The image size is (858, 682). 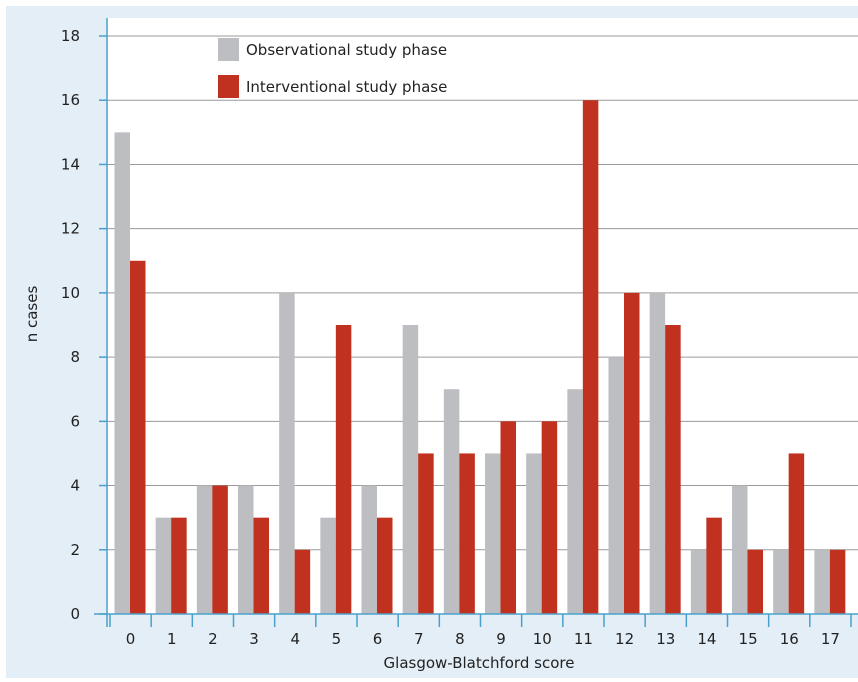 What do you see at coordinates (75, 486) in the screenshot?
I see `y-tick-label: 4` at bounding box center [75, 486].